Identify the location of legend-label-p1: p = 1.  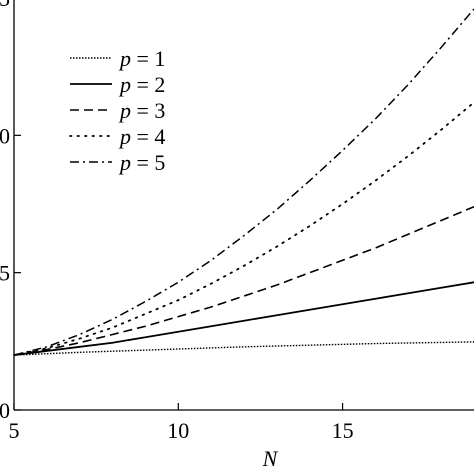
(141, 58).